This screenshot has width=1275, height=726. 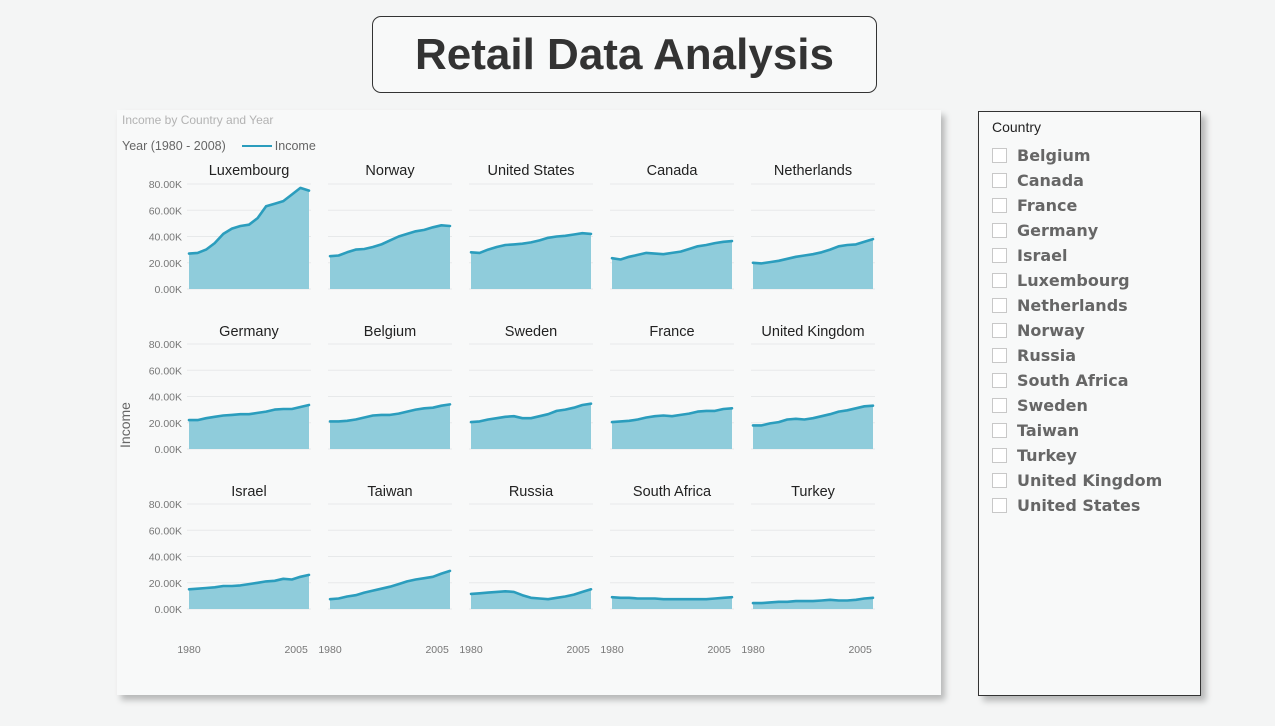 I want to click on slicer-item-label: Germany, so click(x=1058, y=230).